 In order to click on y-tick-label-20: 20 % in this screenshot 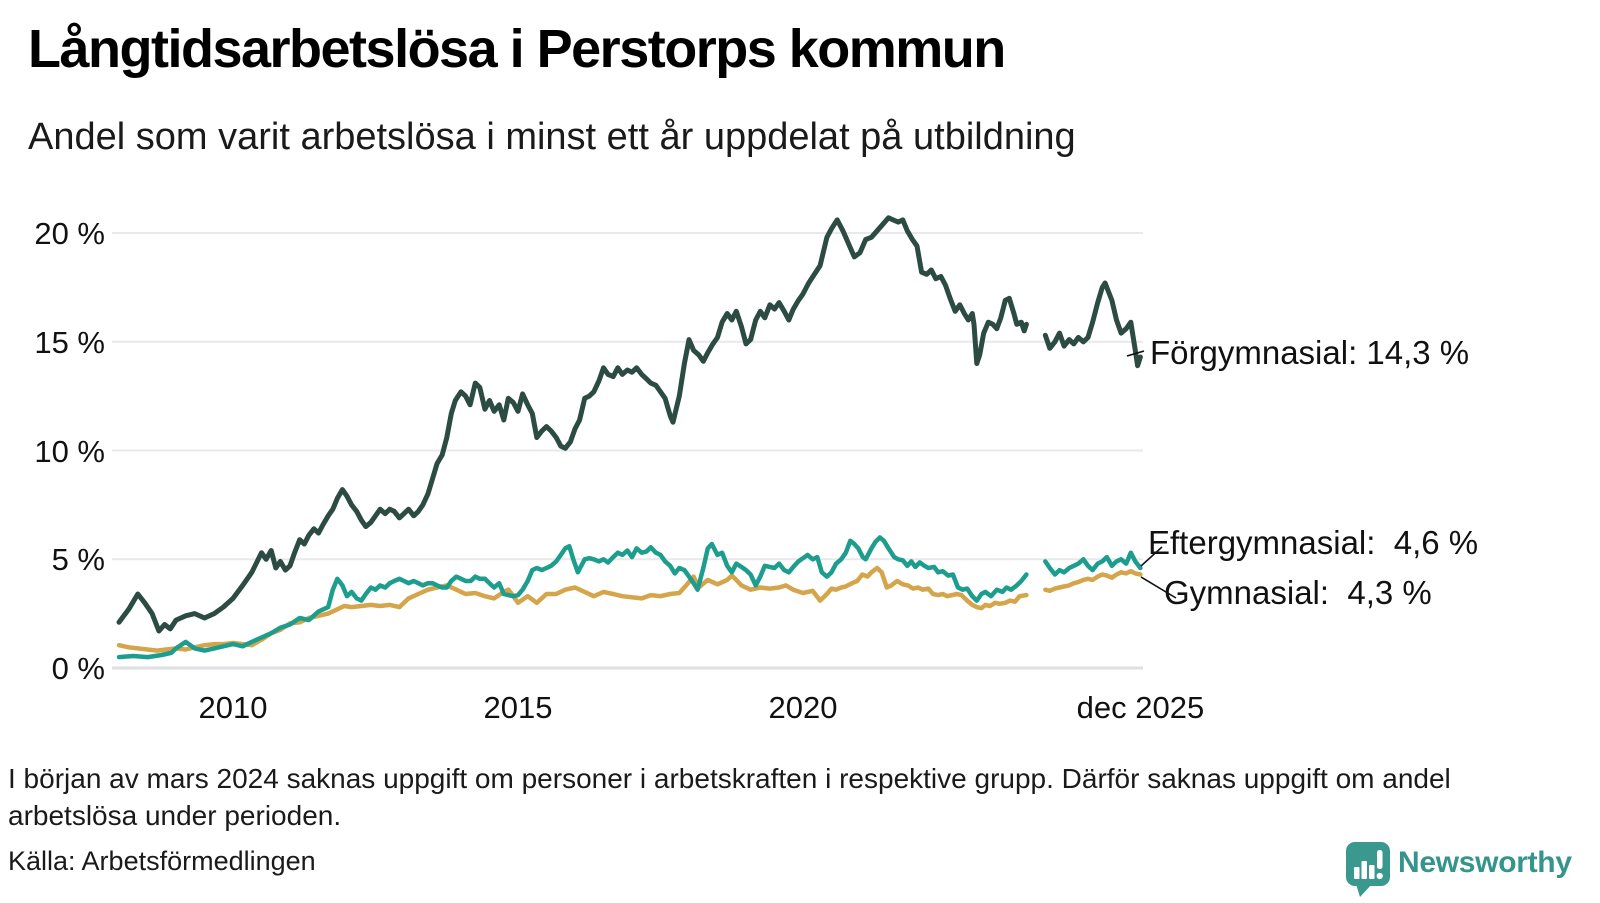, I will do `click(69, 233)`.